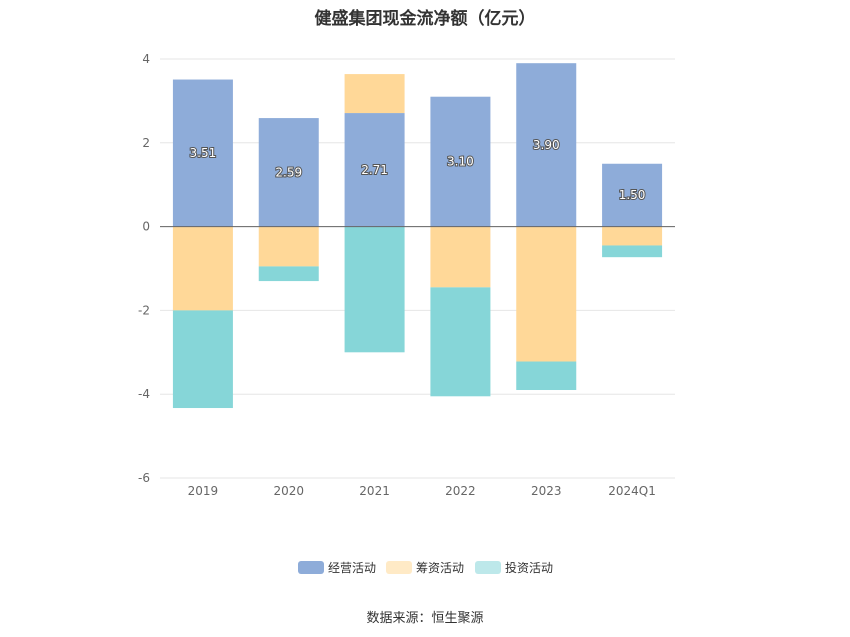 The height and width of the screenshot is (637, 850). What do you see at coordinates (146, 59) in the screenshot?
I see `y-tick-label: 4` at bounding box center [146, 59].